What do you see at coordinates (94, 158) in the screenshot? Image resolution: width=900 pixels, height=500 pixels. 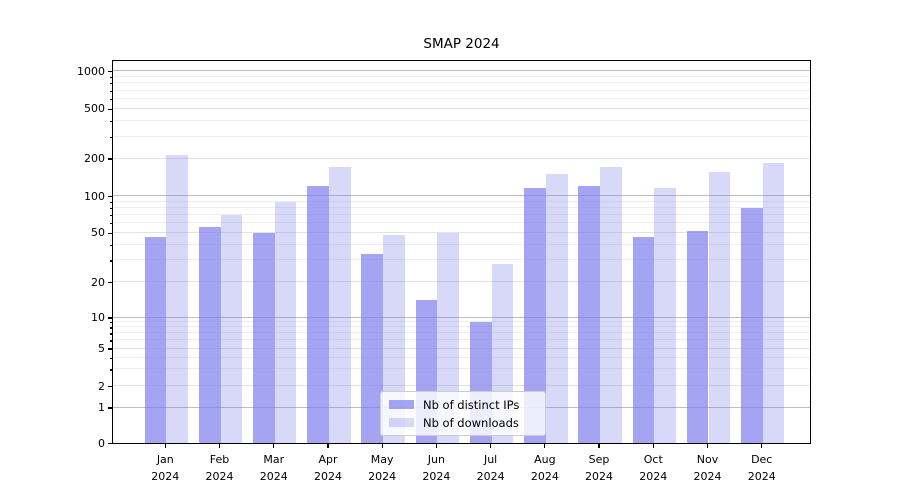 I see `y-tick-label: 200` at bounding box center [94, 158].